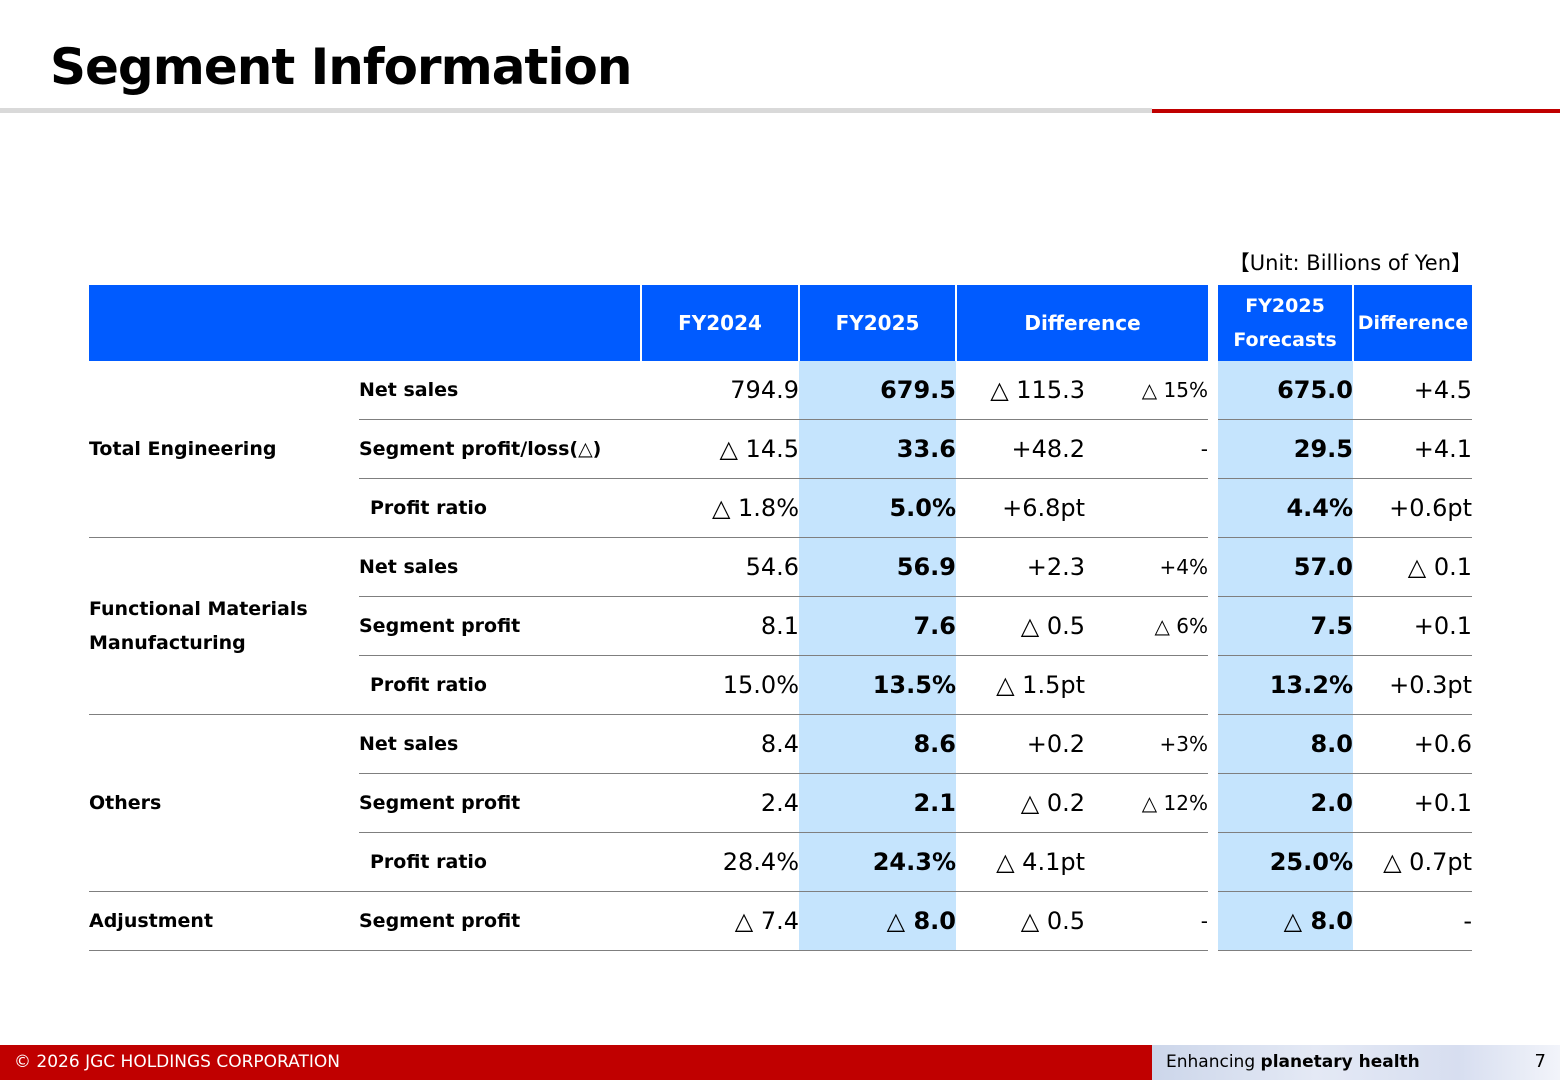 The image size is (1560, 1080). What do you see at coordinates (1412, 390) in the screenshot?
I see `forecast-difference-value: +4.5` at bounding box center [1412, 390].